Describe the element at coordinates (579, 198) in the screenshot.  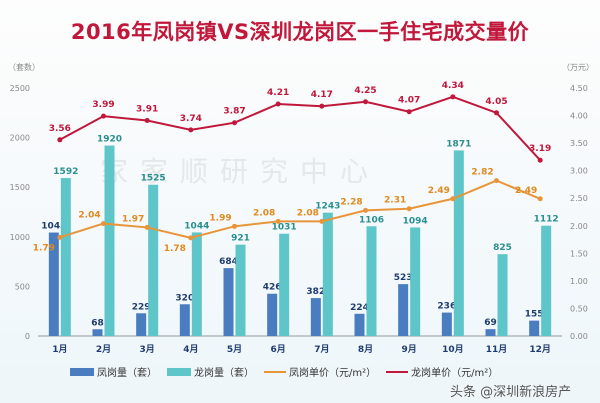
I see `y-tick-right: 2.50` at that location.